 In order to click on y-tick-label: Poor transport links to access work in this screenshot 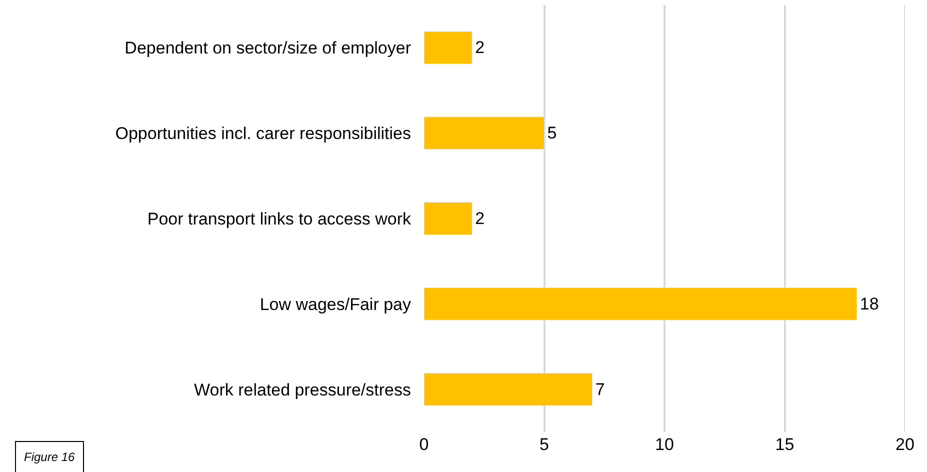, I will do `click(279, 218)`.